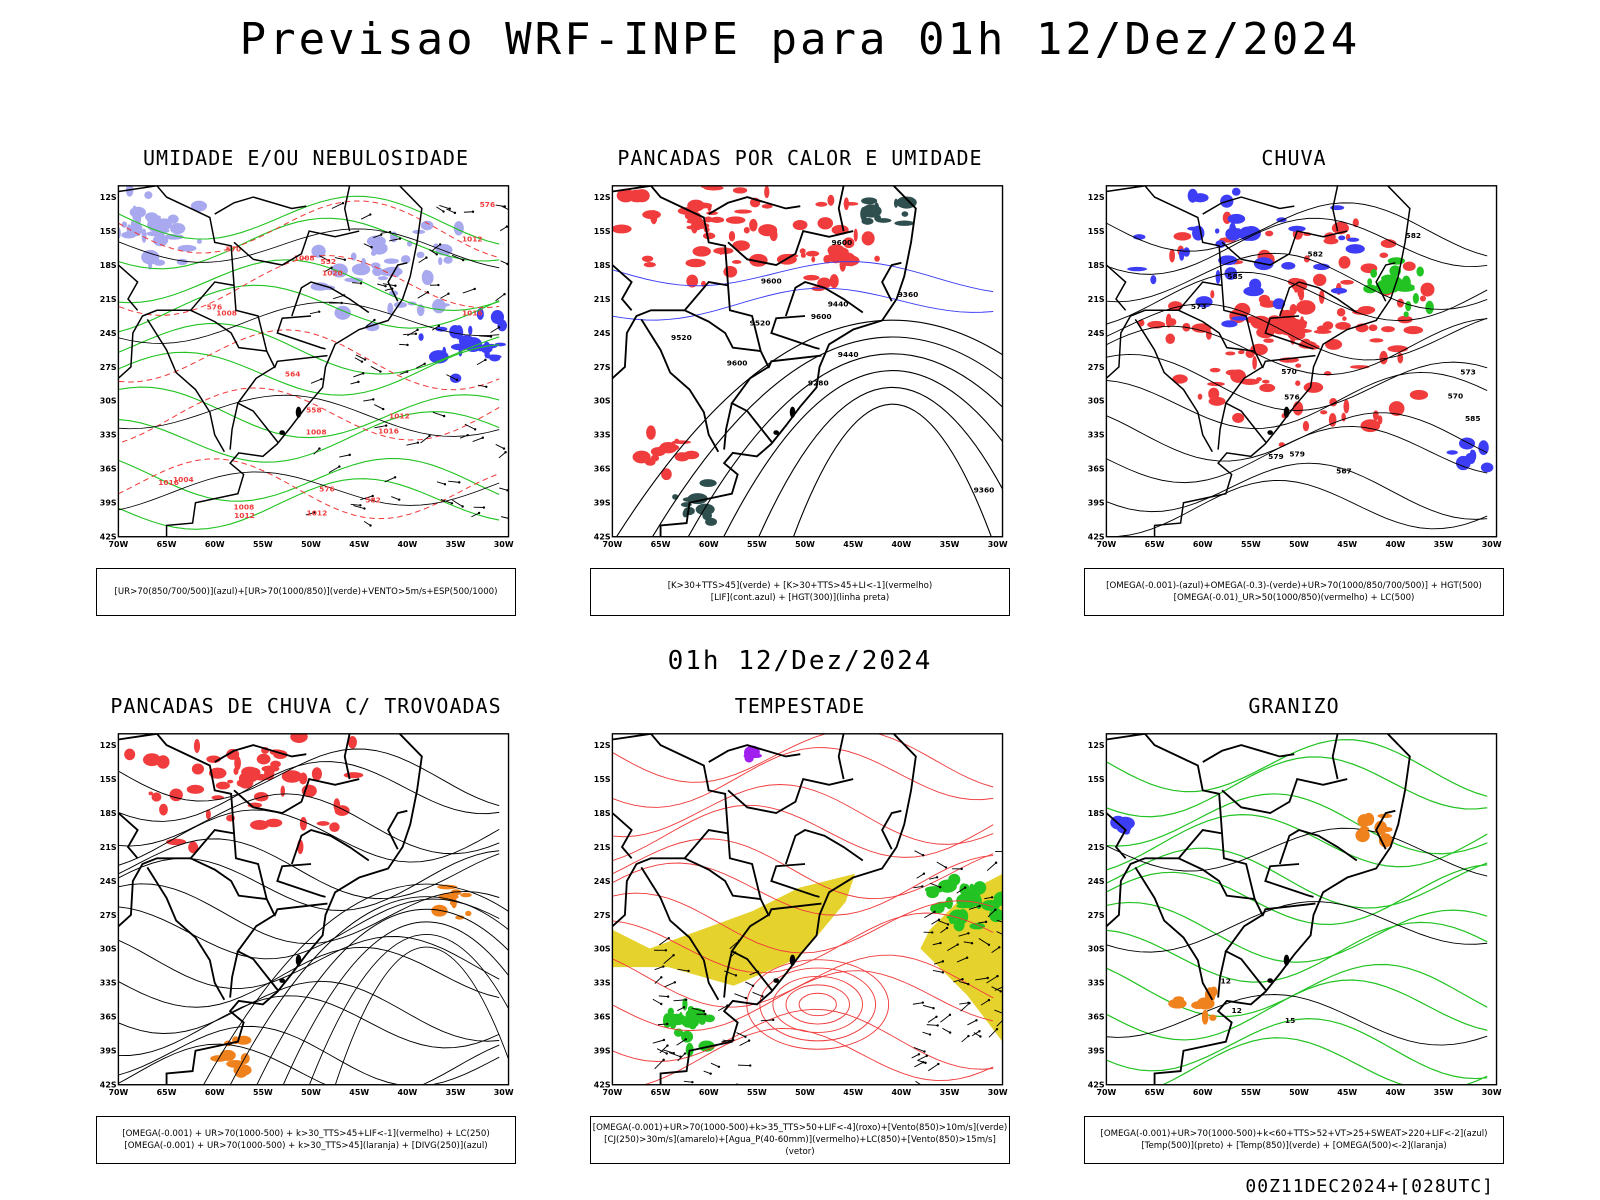  I want to click on panel-title: UMIDADE E/OU NEBULOSIDADE, so click(306, 158).